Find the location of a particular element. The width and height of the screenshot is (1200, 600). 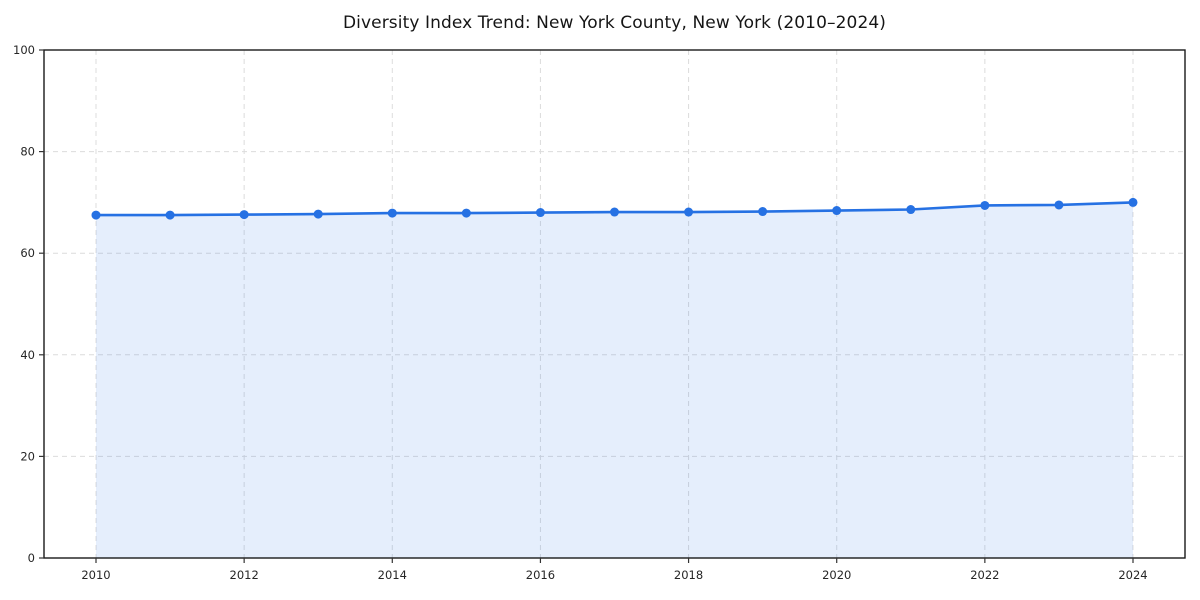

y-tick-label: 80 is located at coordinates (27, 152).